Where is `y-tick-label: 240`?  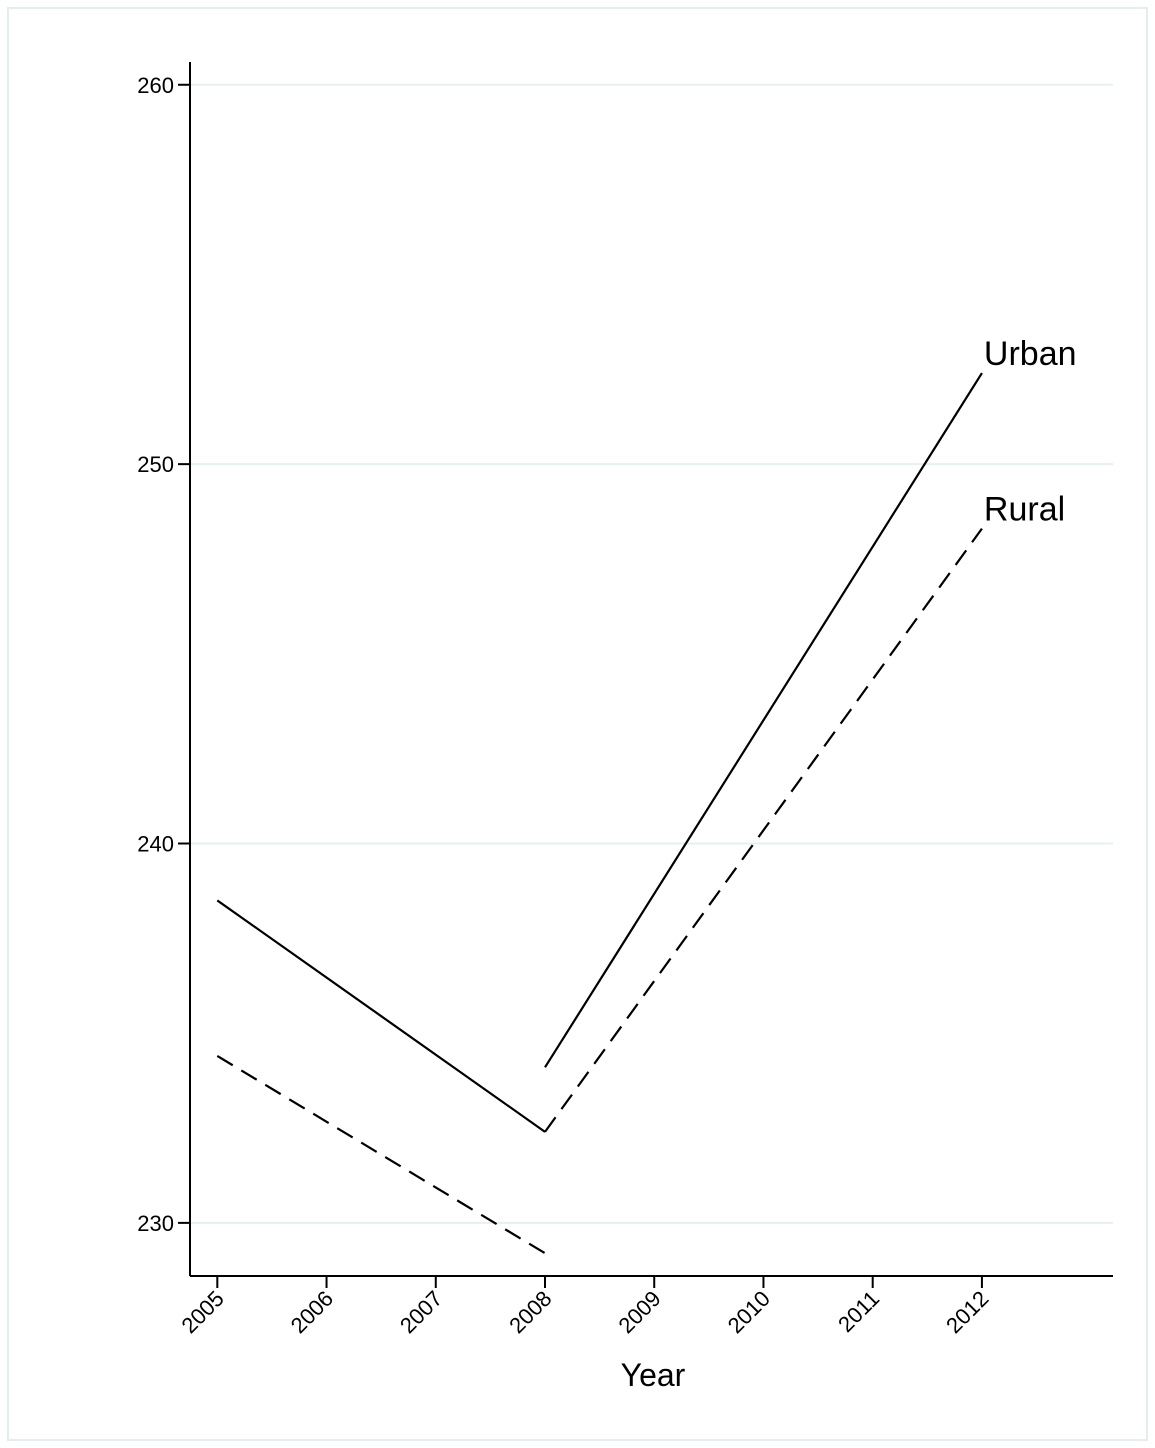 y-tick-label: 240 is located at coordinates (155, 844).